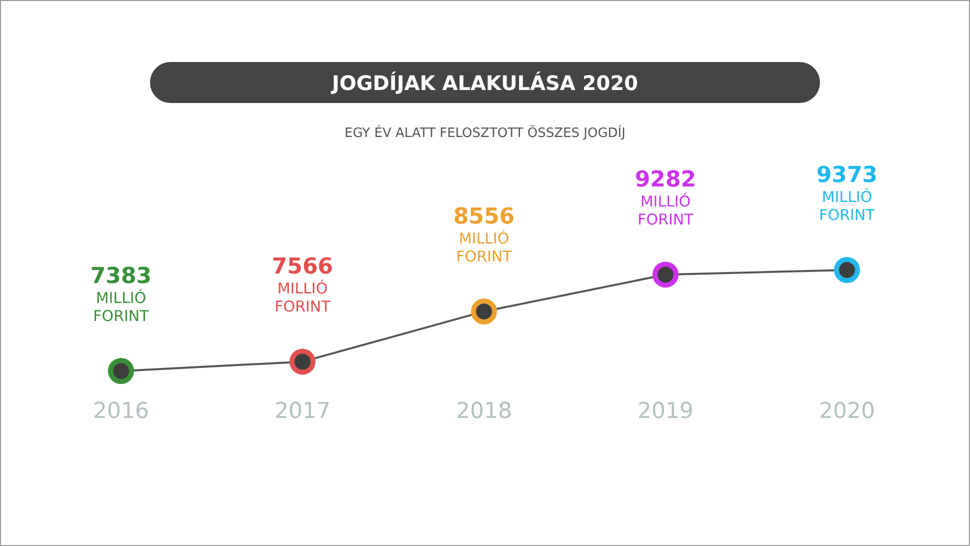 The height and width of the screenshot is (546, 970). I want to click on x-tick-label: 2016, so click(121, 411).